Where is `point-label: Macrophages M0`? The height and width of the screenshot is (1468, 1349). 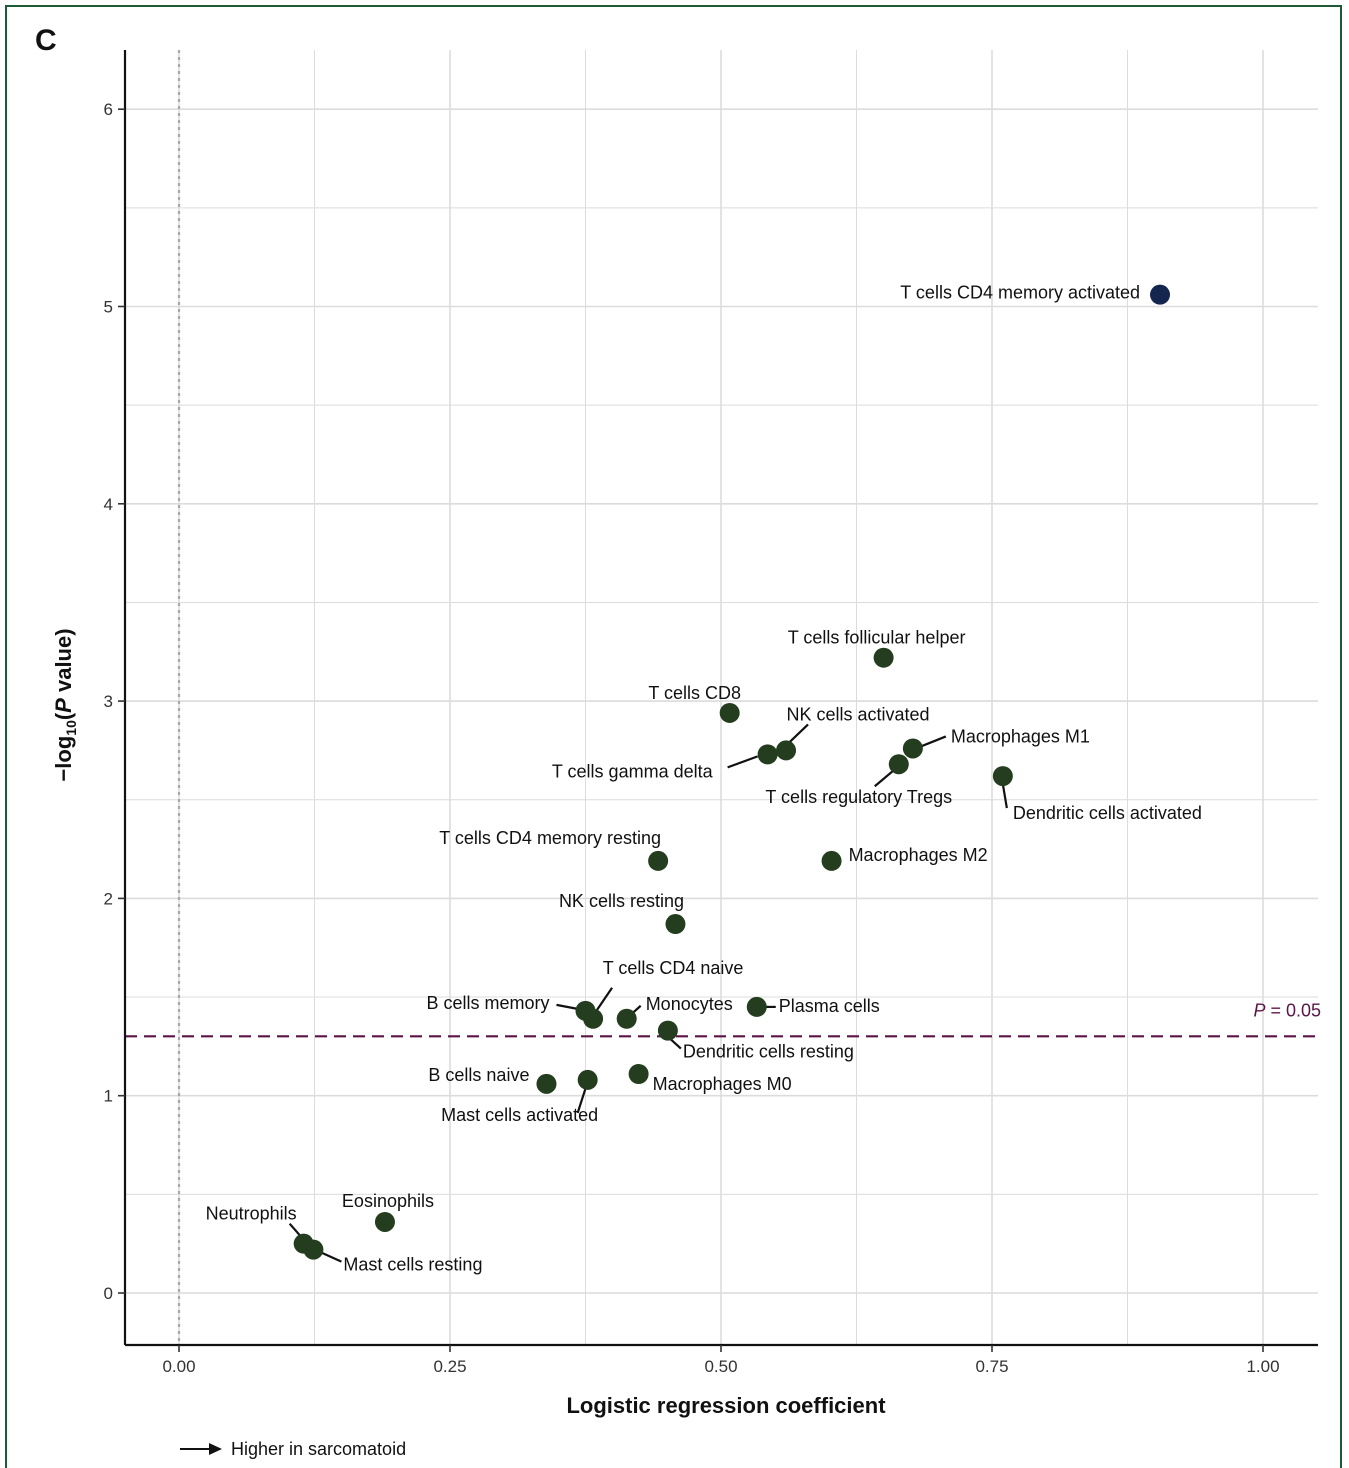
point-label: Macrophages M0 is located at coordinates (722, 1084).